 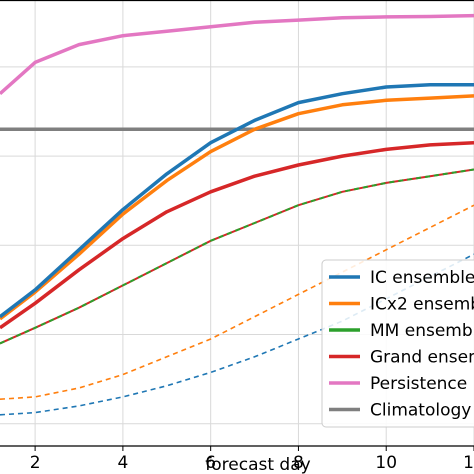 I want to click on legend-box, so click(x=397, y=343).